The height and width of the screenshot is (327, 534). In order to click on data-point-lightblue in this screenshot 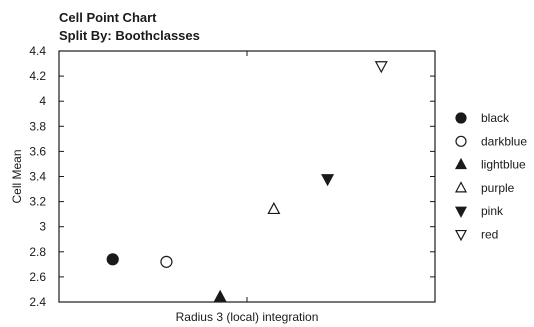, I will do `click(220, 295)`.